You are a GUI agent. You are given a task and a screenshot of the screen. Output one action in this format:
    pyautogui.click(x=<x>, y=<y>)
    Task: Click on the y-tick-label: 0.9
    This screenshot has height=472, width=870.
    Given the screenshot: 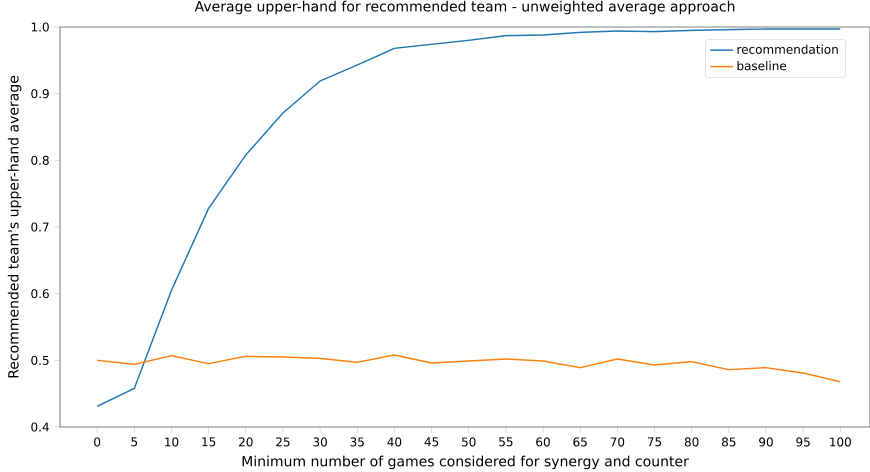 What is the action you would take?
    pyautogui.click(x=40, y=93)
    